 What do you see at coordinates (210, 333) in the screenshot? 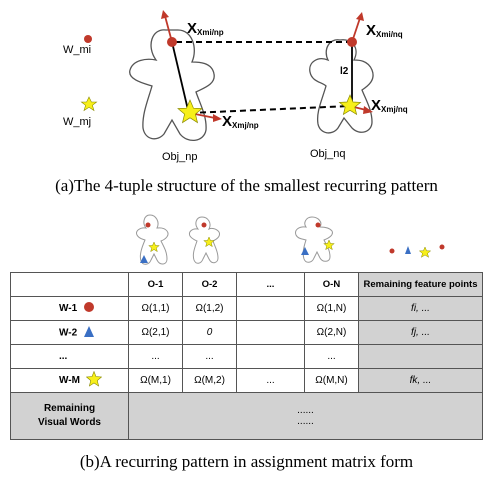
I see `matrix-cell: 0` at bounding box center [210, 333].